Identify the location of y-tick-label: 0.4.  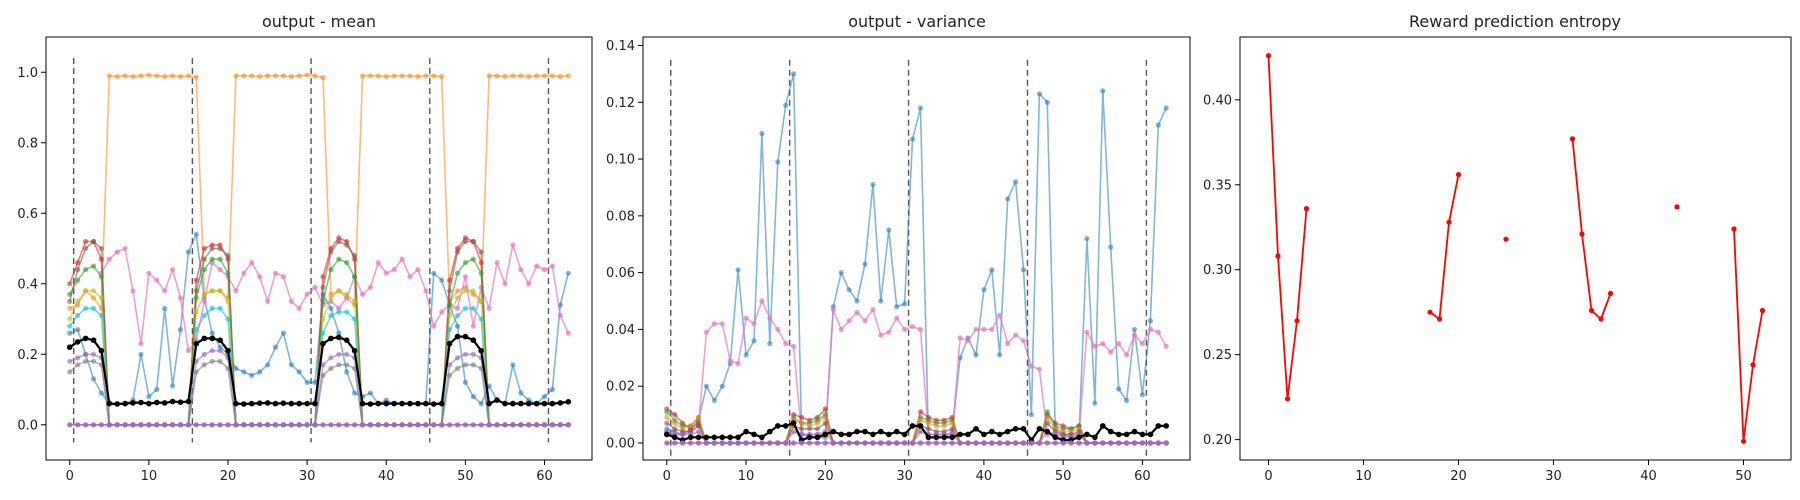
(27, 284).